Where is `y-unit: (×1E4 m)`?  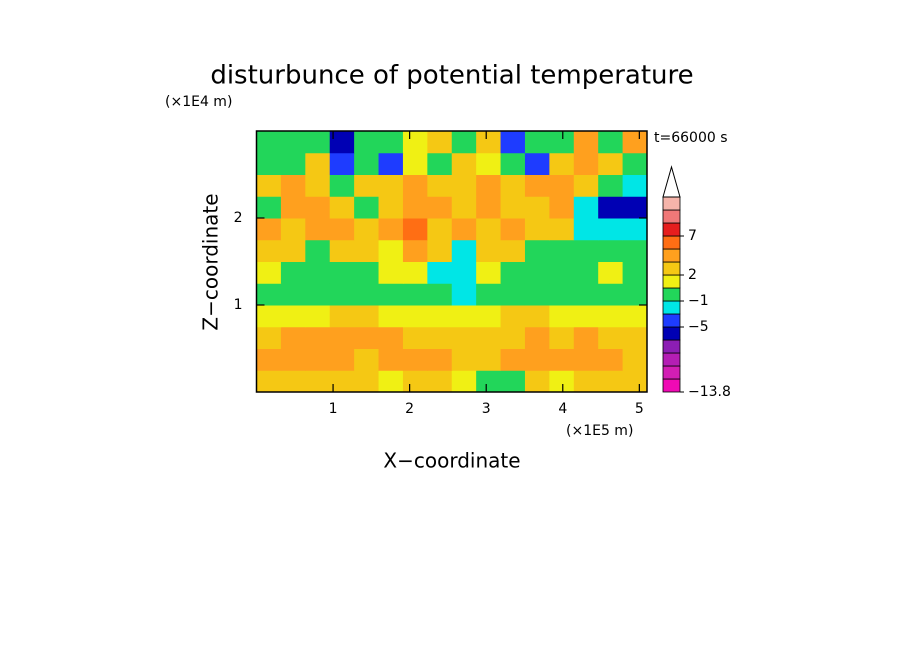
y-unit: (×1E4 m) is located at coordinates (198, 102).